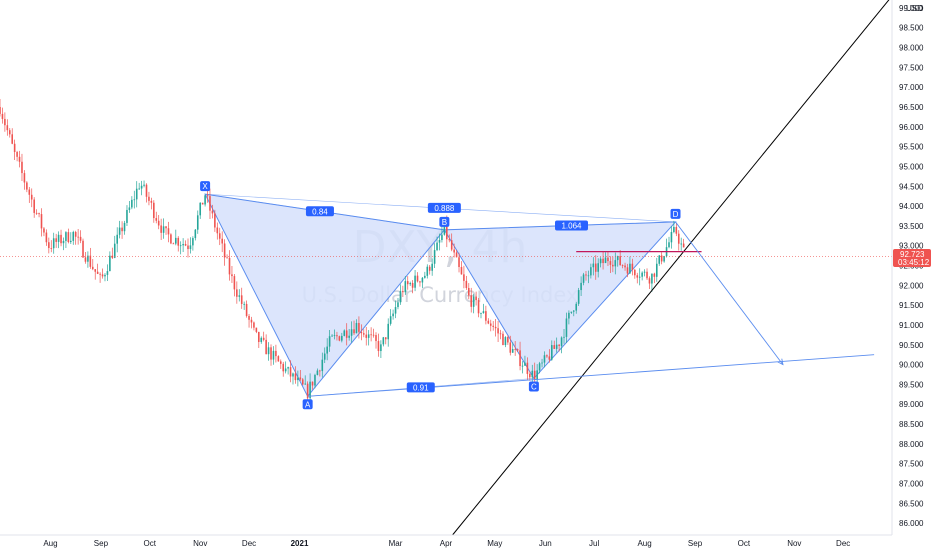 The height and width of the screenshot is (550, 932). I want to click on pattern-ratio-label: 0.84, so click(319, 211).